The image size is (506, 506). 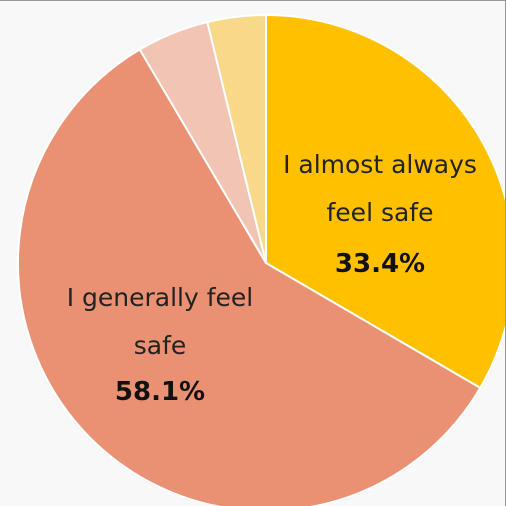 What do you see at coordinates (160, 392) in the screenshot?
I see `value-label: 58.1%` at bounding box center [160, 392].